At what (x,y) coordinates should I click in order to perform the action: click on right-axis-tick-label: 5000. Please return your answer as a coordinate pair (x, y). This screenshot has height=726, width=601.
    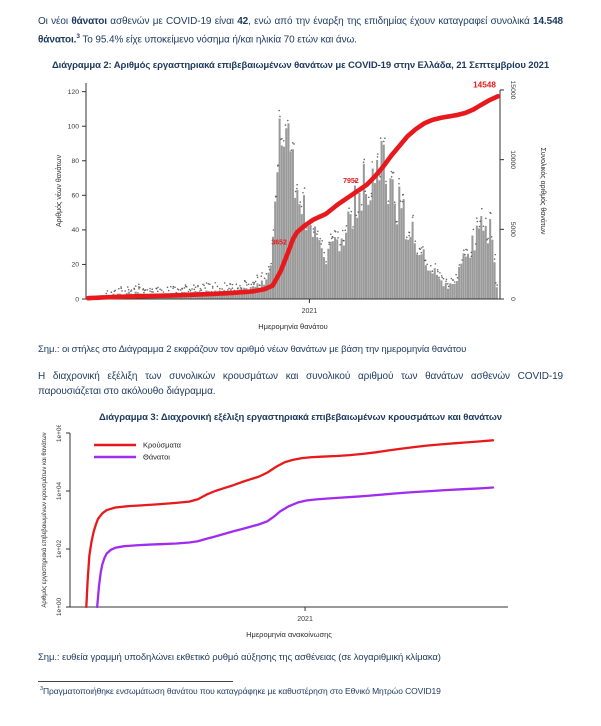
    Looking at the image, I should click on (512, 229).